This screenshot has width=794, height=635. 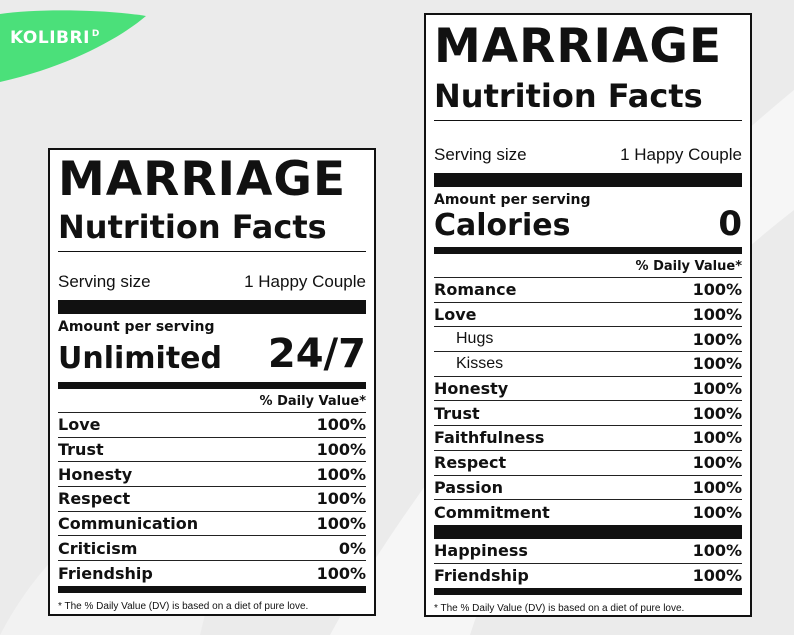 I want to click on brand-logo: KOLIBRI D, so click(x=75, y=45).